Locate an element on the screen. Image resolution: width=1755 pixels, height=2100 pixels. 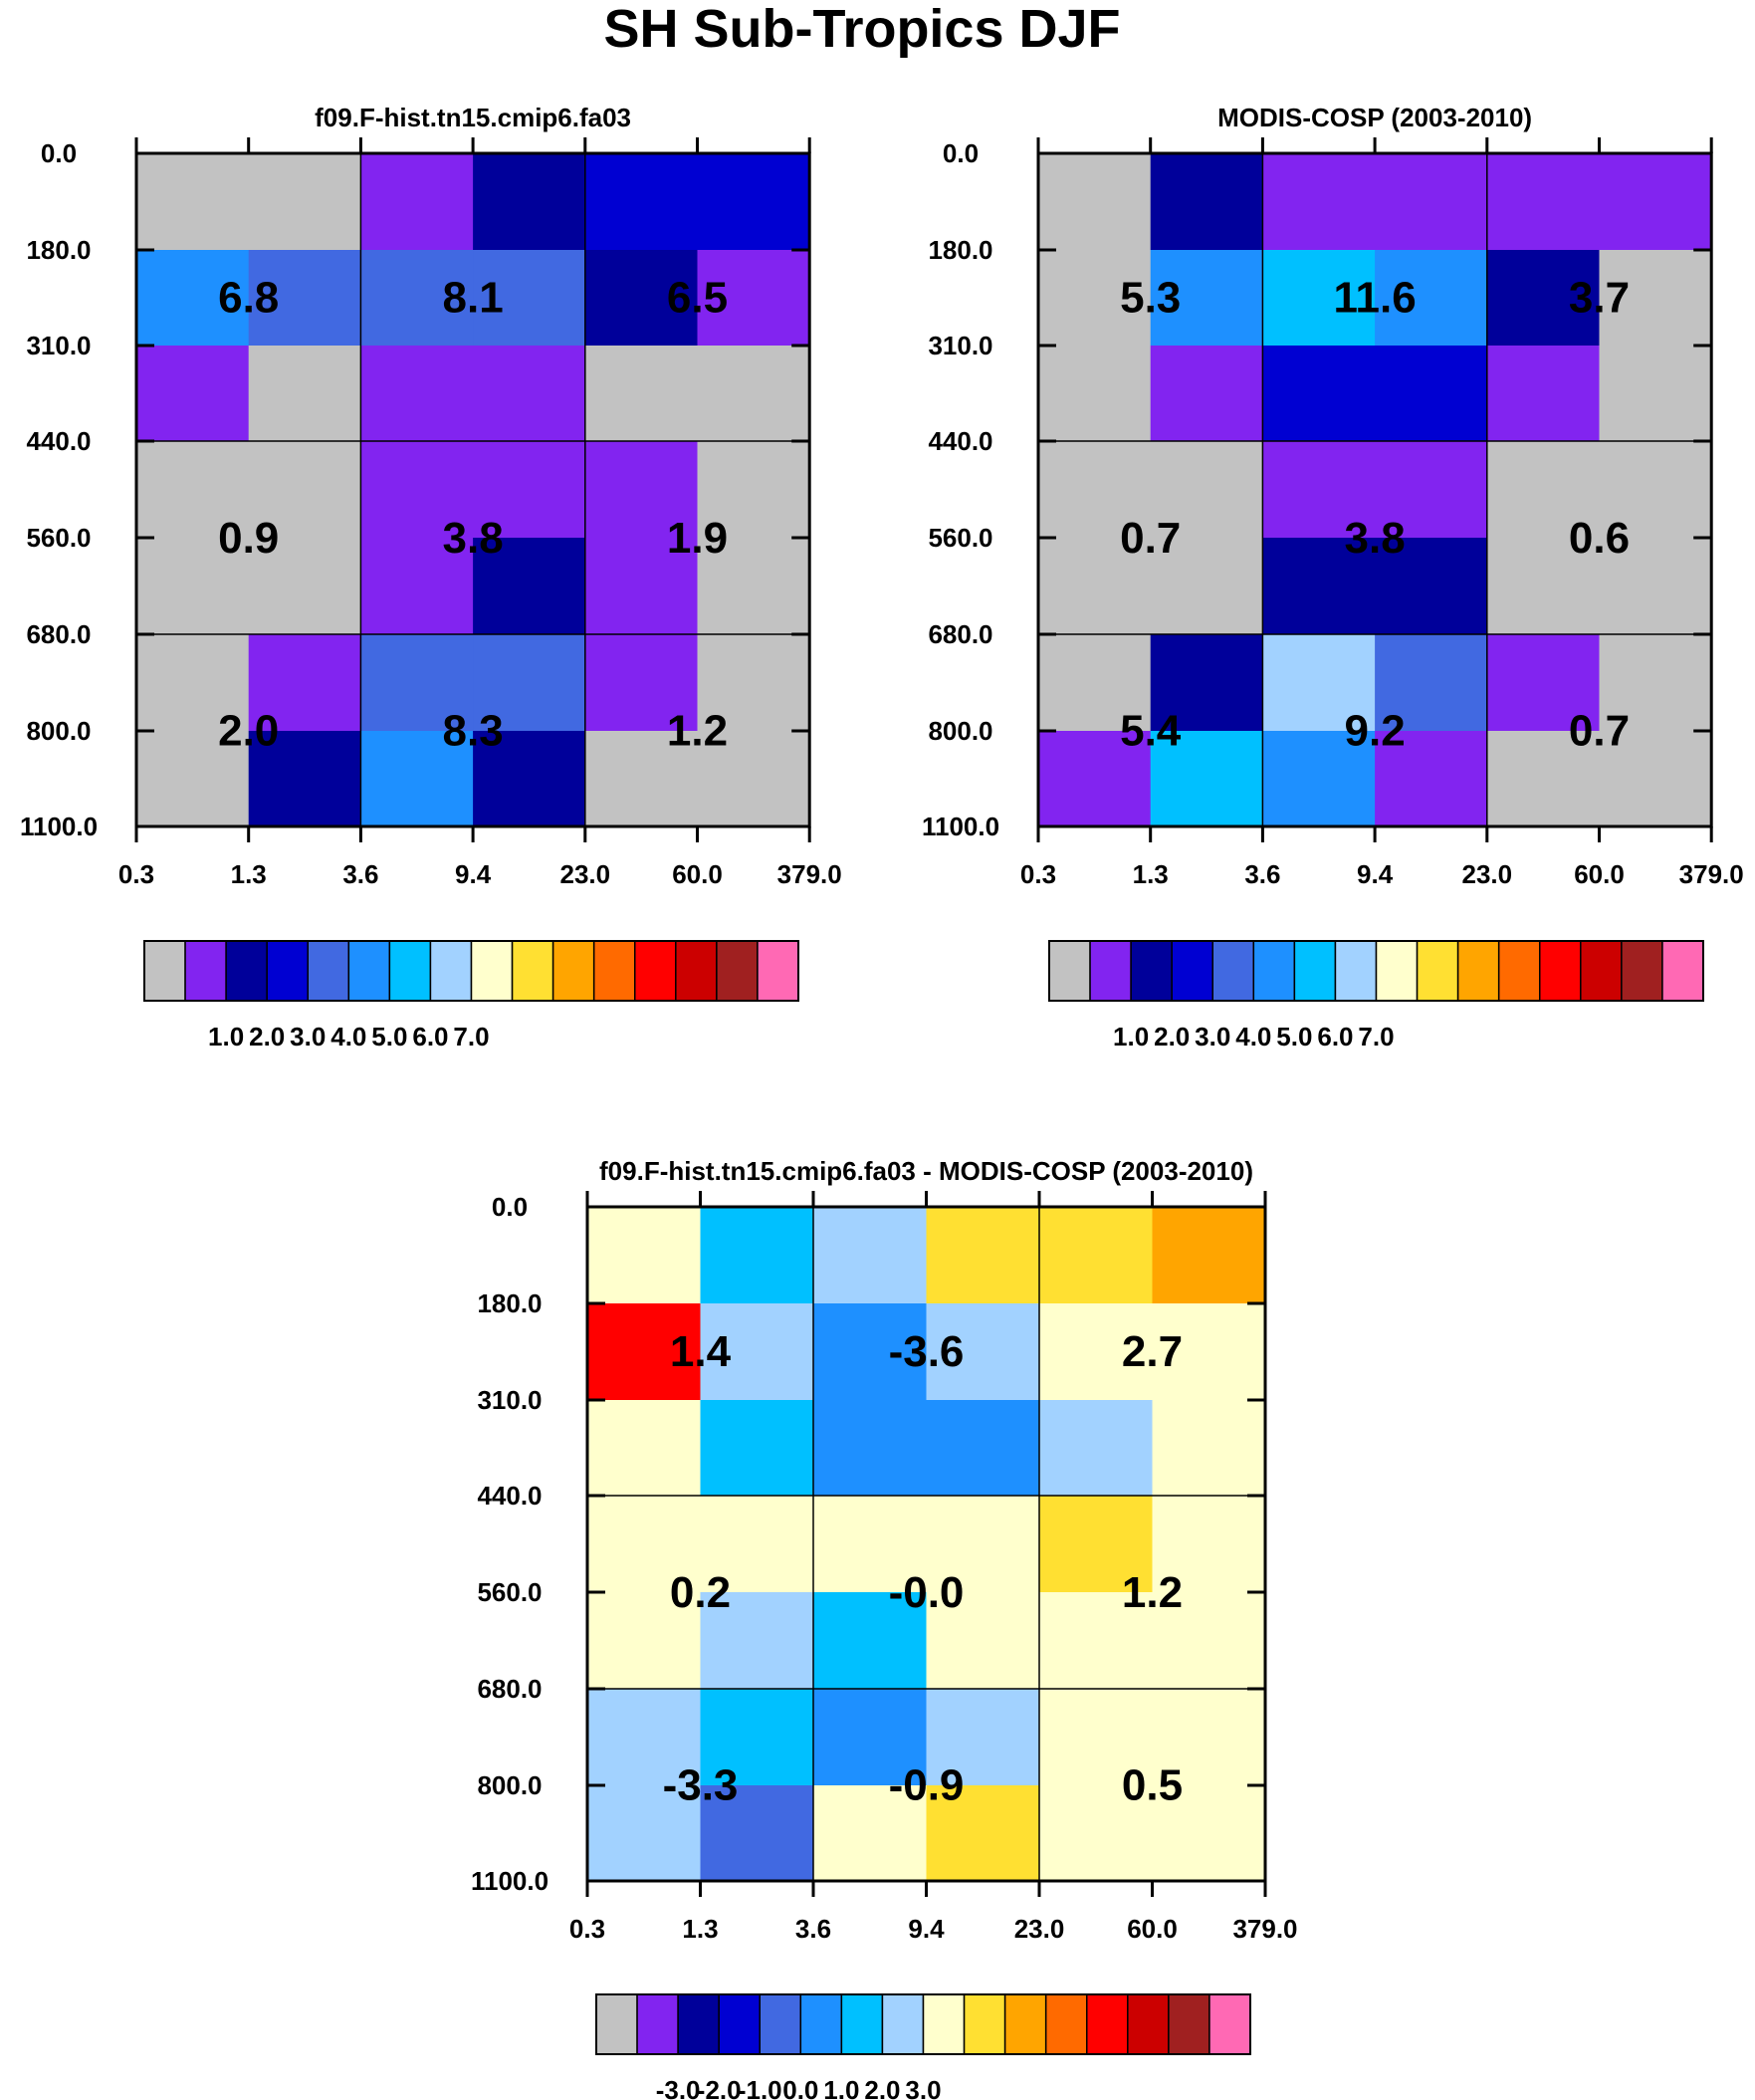
y-tick-label: 800.0 is located at coordinates (59, 731).